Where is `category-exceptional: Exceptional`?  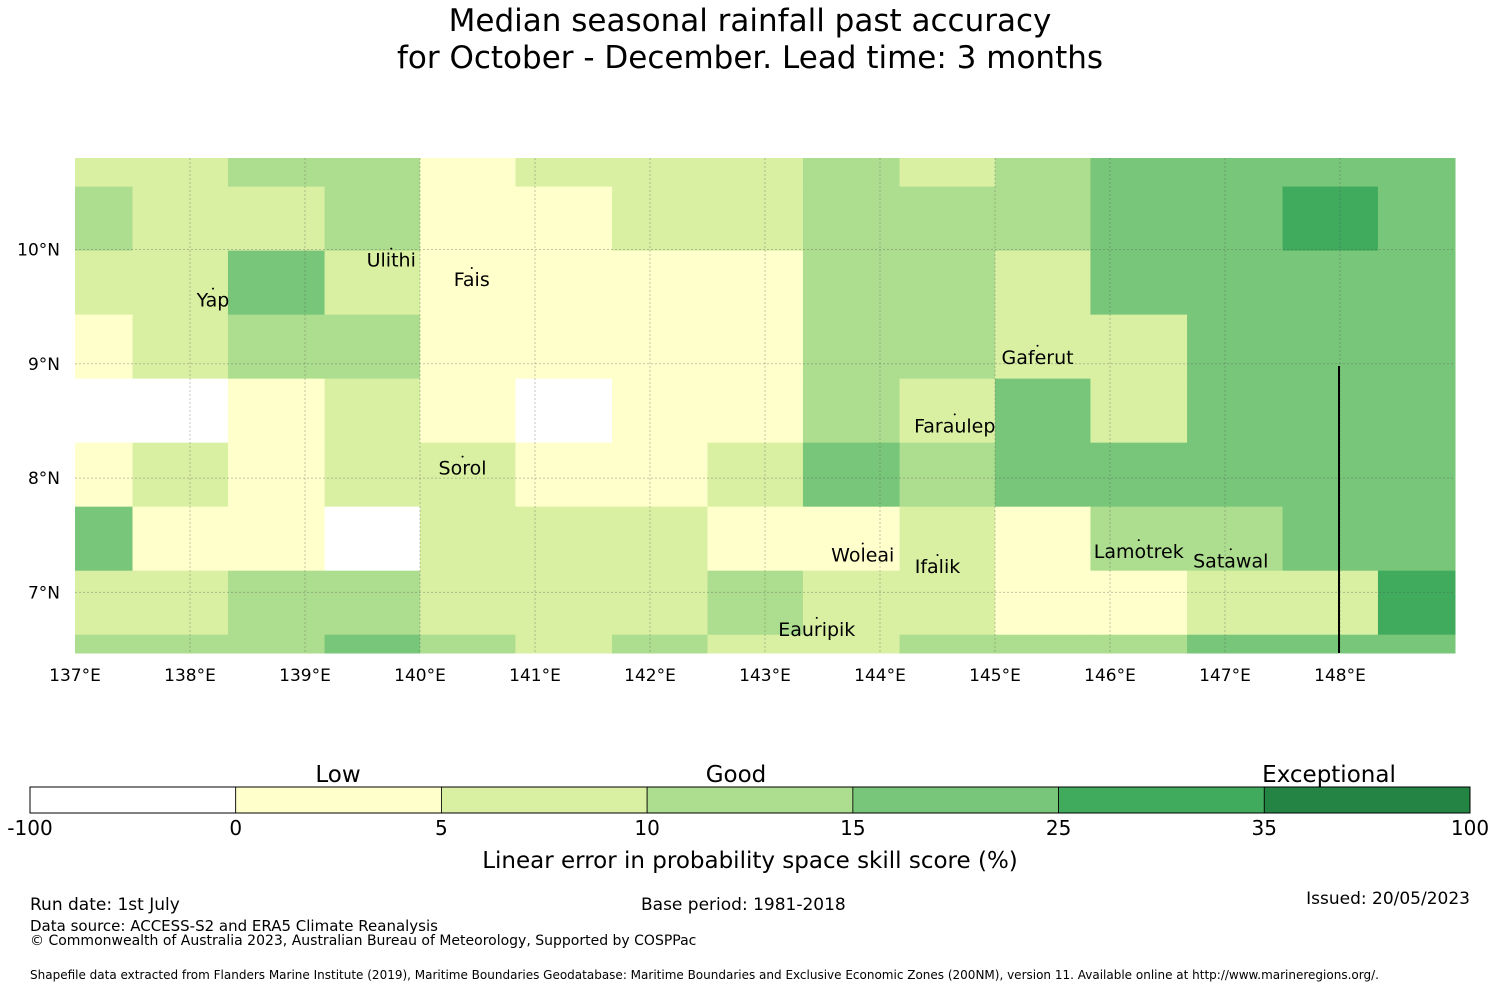
category-exceptional: Exceptional is located at coordinates (1329, 775).